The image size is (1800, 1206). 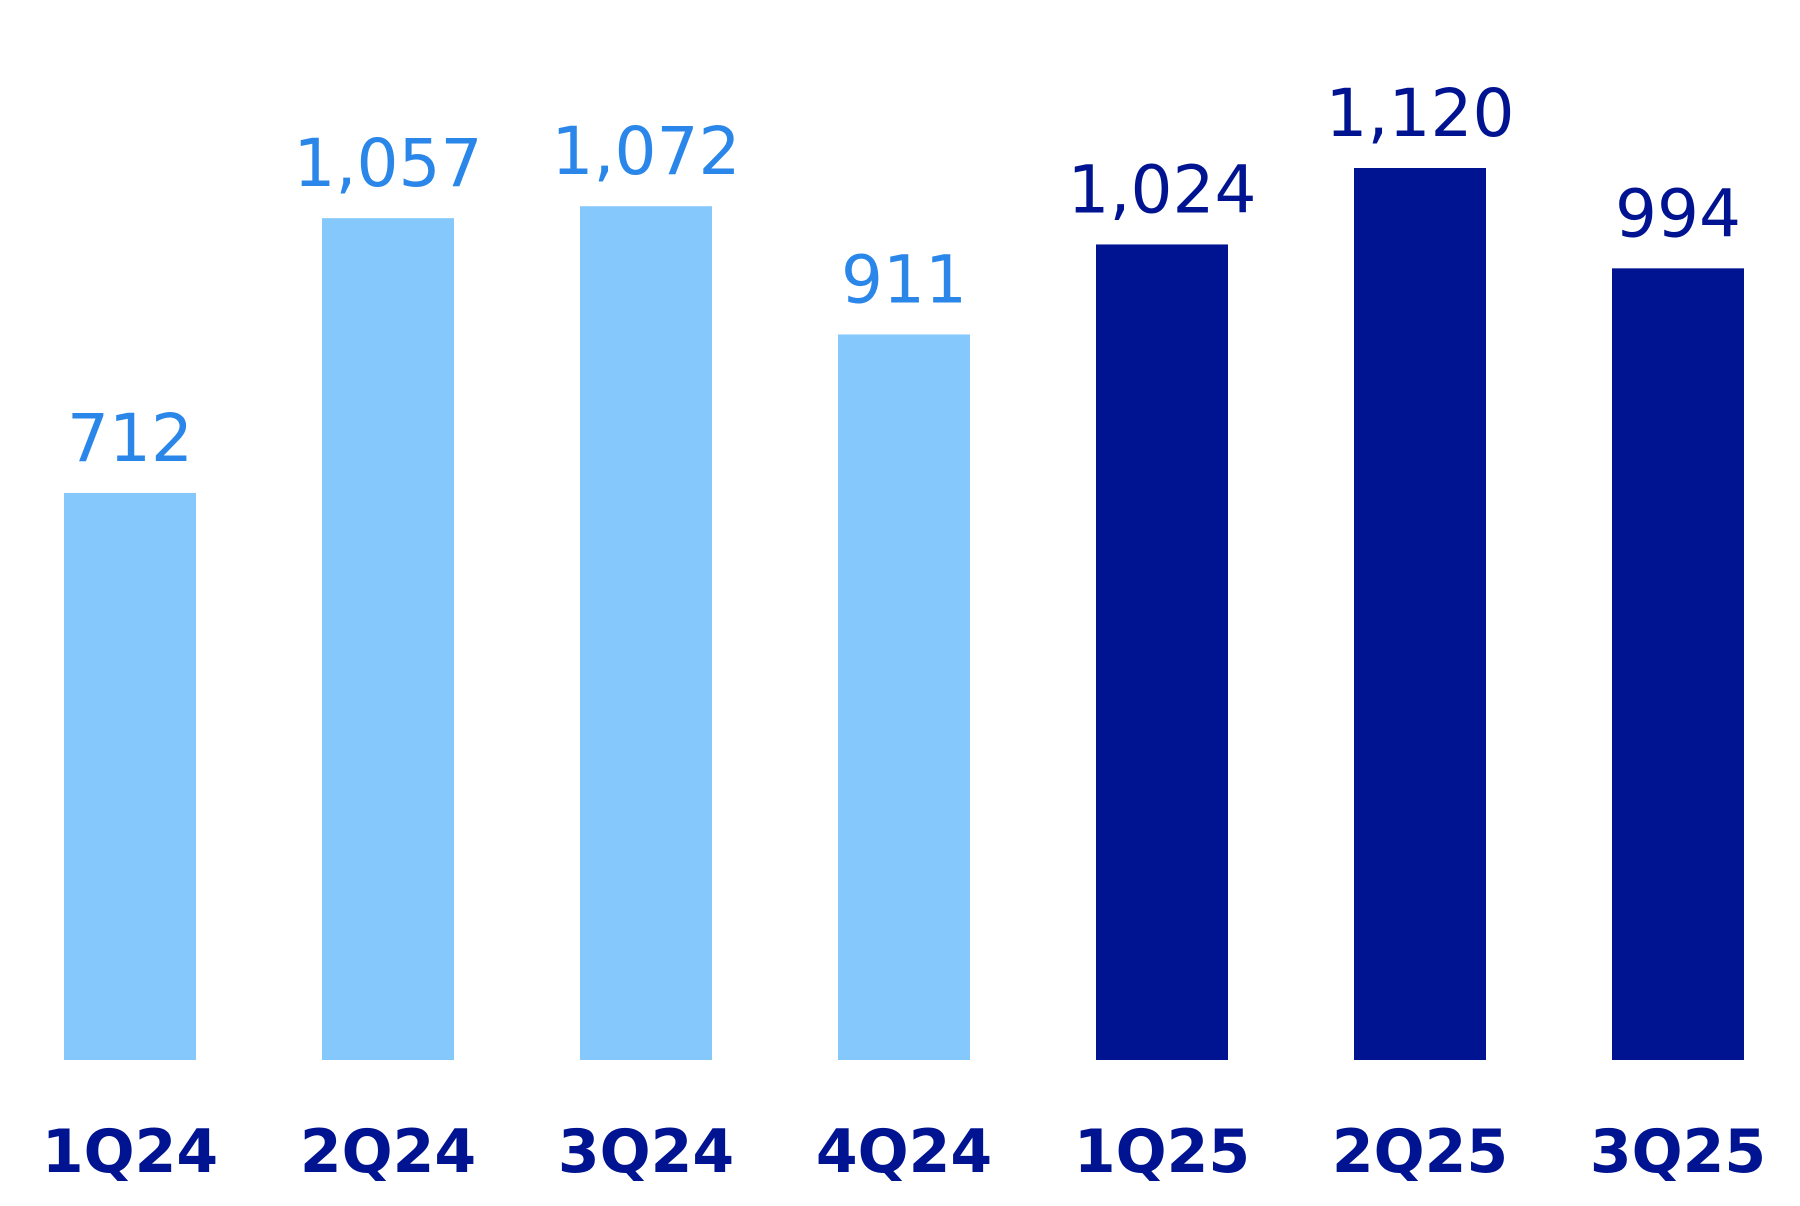 I want to click on bar-2q24, so click(x=388, y=639).